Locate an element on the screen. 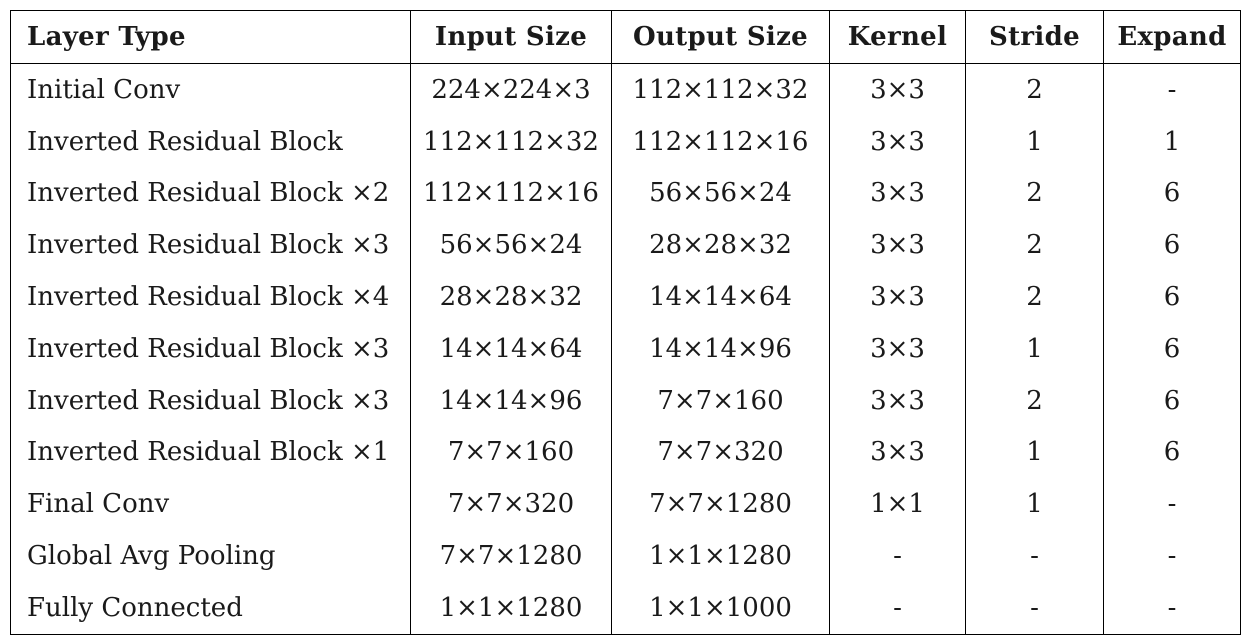 The image size is (1252, 635). cell-output-size: 28×28×32 is located at coordinates (720, 245).